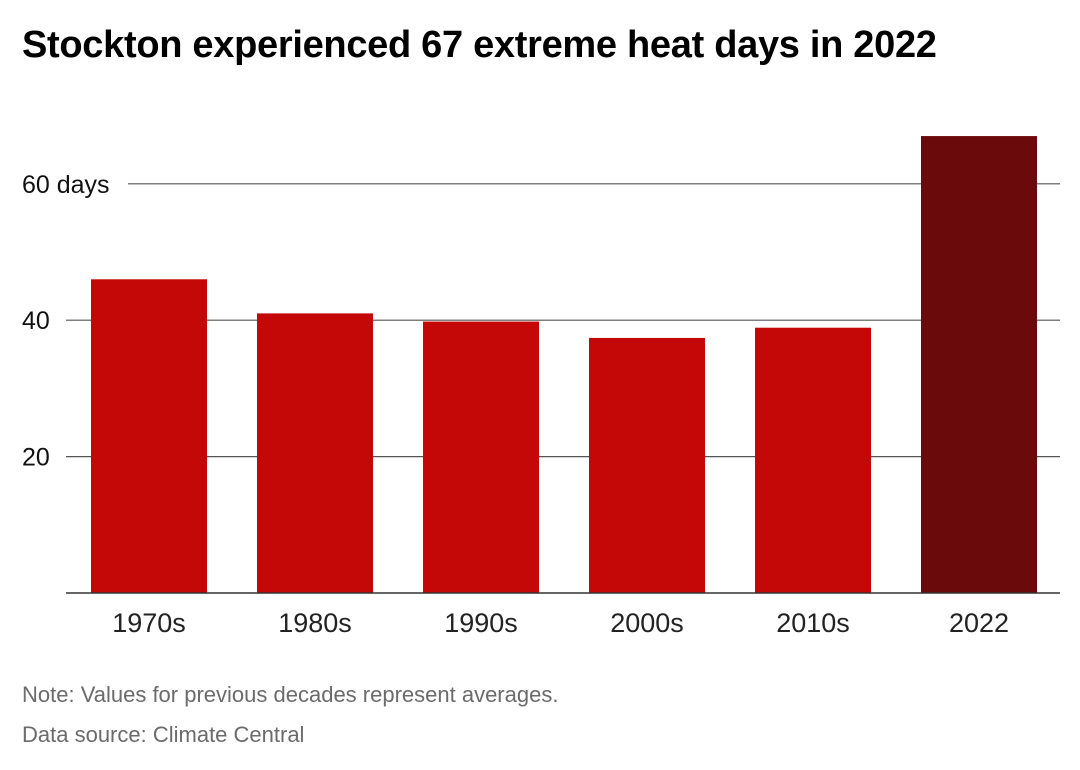 The width and height of the screenshot is (1080, 770). Describe the element at coordinates (560, 623) in the screenshot. I see `x-tick-labels: 1970s 1980s 1990s 2000s 2010s 2022` at that location.